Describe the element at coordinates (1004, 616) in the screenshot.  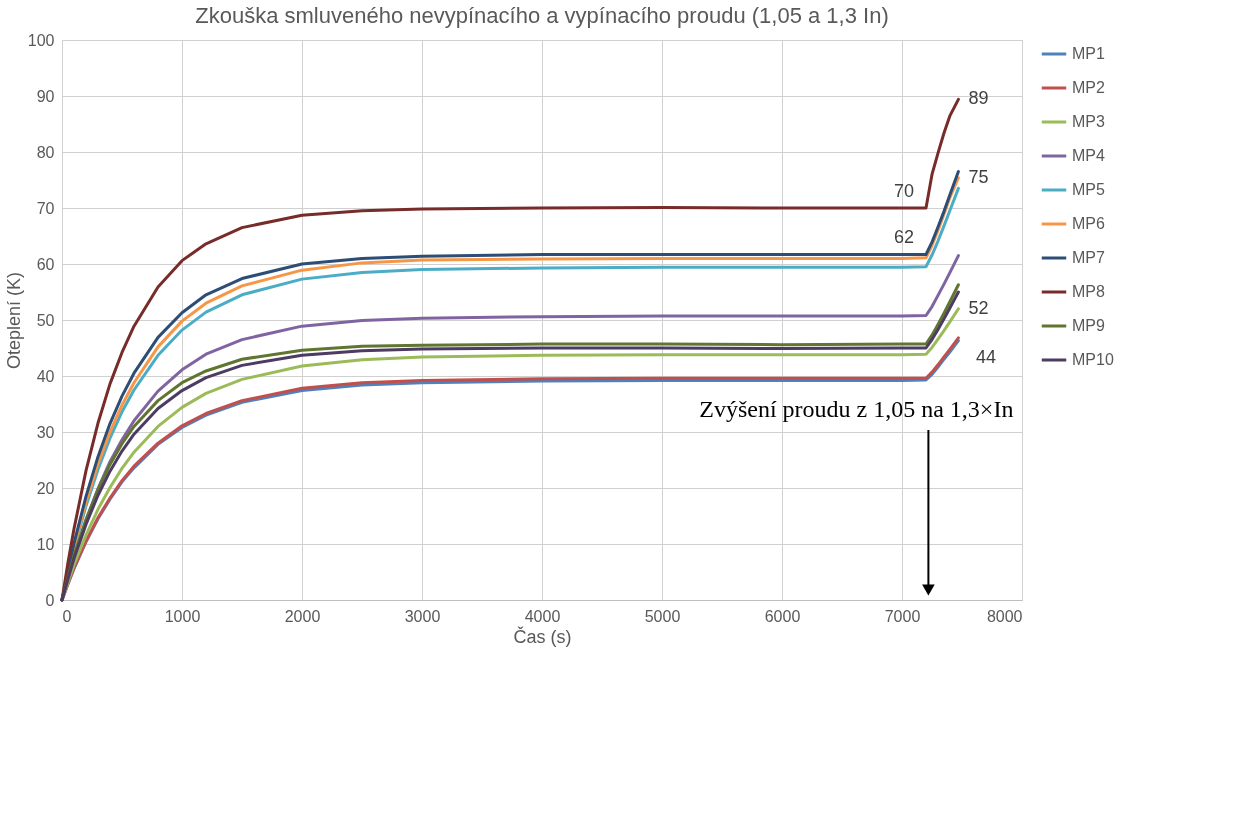
I see `x-tick-label: 8000` at that location.